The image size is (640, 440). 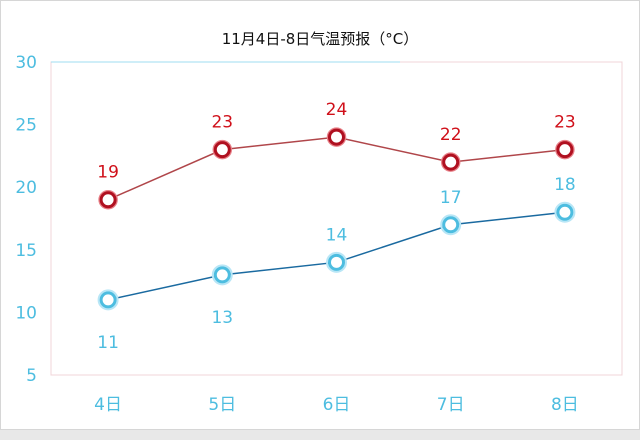 What do you see at coordinates (108, 173) in the screenshot?
I see `data-label: 19` at bounding box center [108, 173].